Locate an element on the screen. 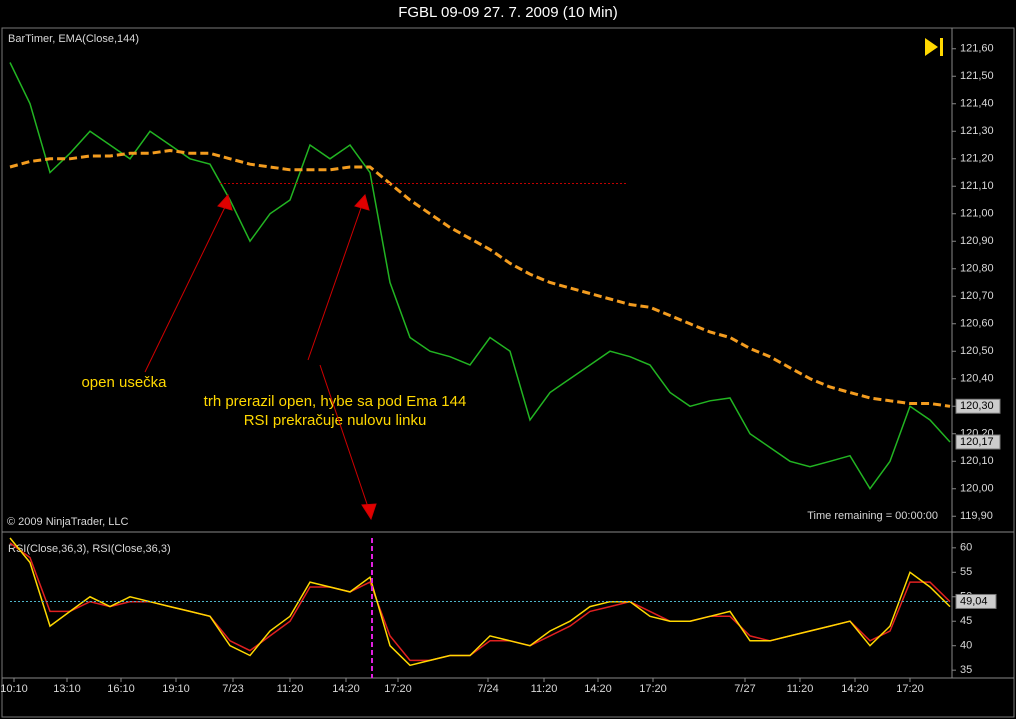 The height and width of the screenshot is (719, 1016). value-box-label: 49,04 is located at coordinates (974, 601).